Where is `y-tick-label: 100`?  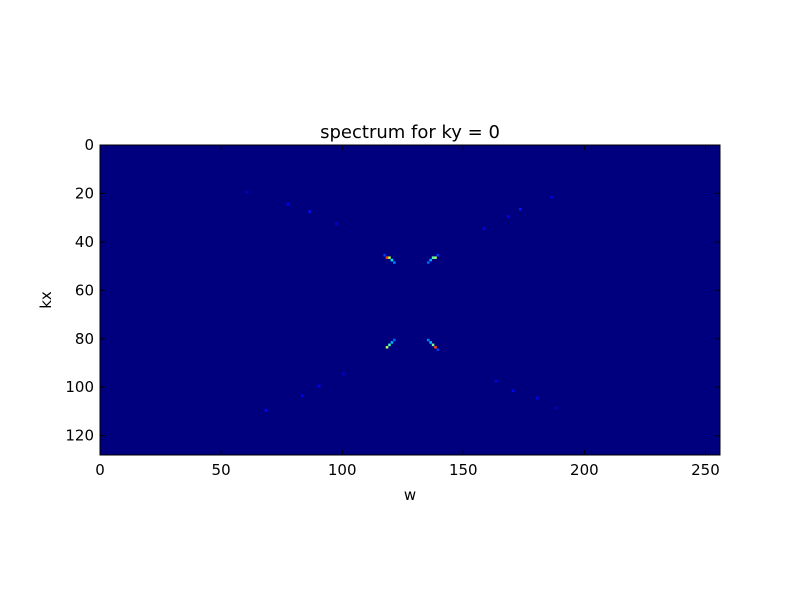
y-tick-label: 100 is located at coordinates (79, 387).